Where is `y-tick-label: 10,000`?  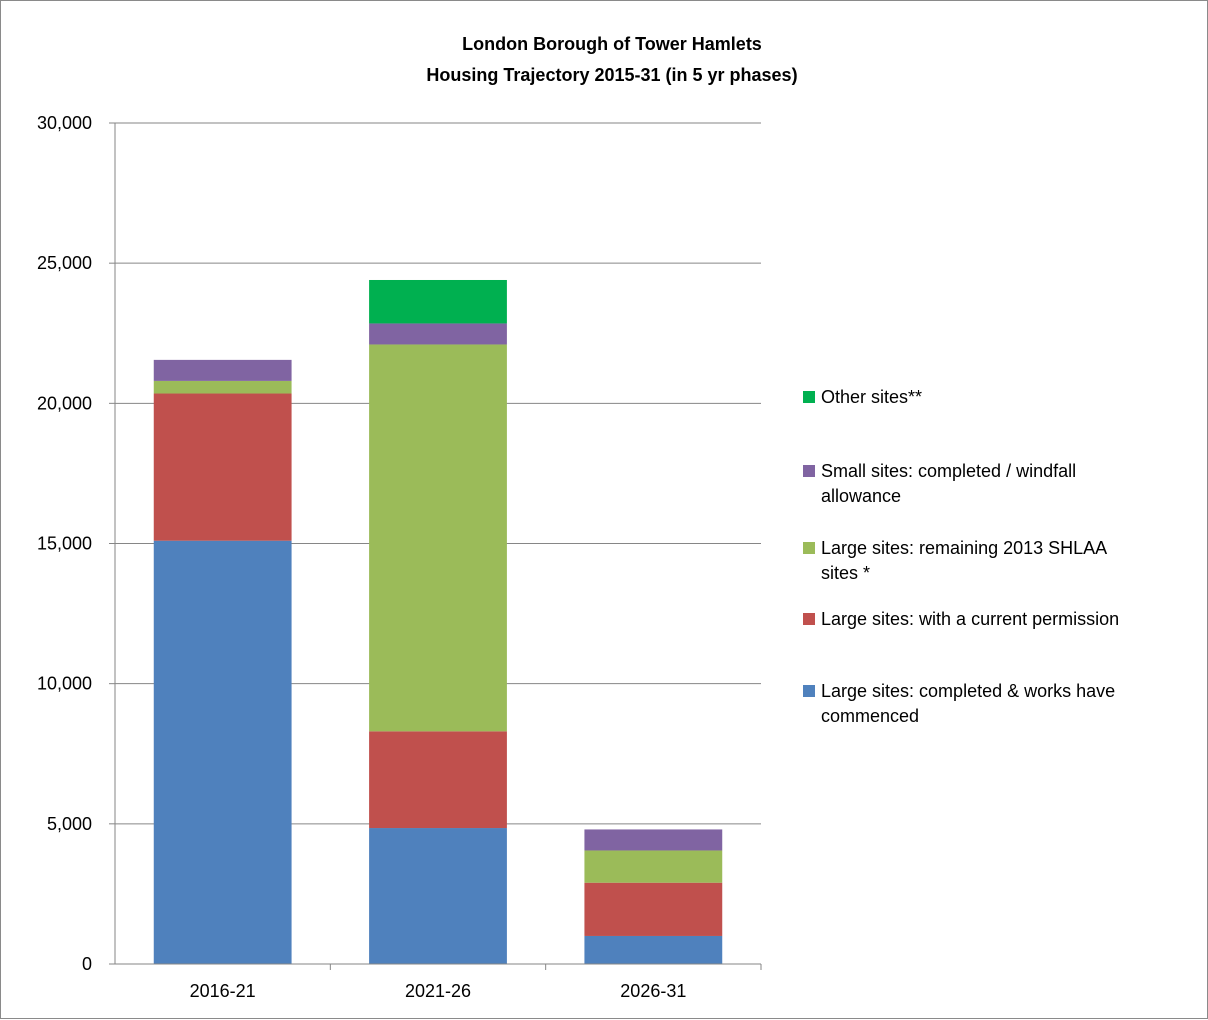 y-tick-label: 10,000 is located at coordinates (64, 684).